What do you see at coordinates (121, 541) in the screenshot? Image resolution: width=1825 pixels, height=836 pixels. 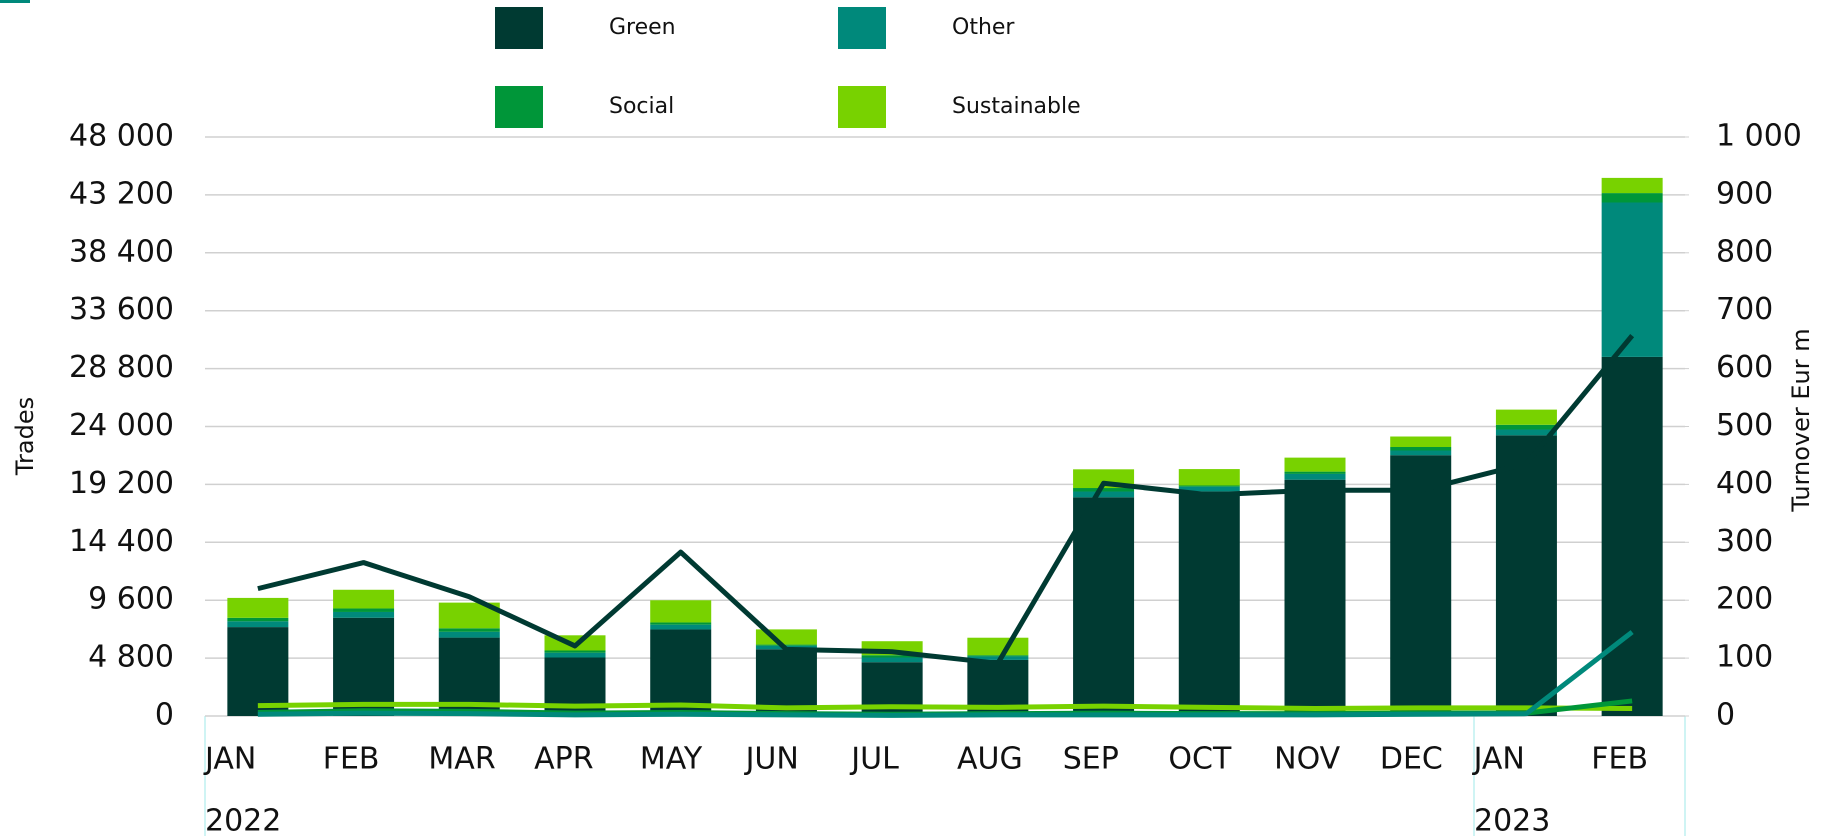 I see `y-tick-label: 14 400` at bounding box center [121, 541].